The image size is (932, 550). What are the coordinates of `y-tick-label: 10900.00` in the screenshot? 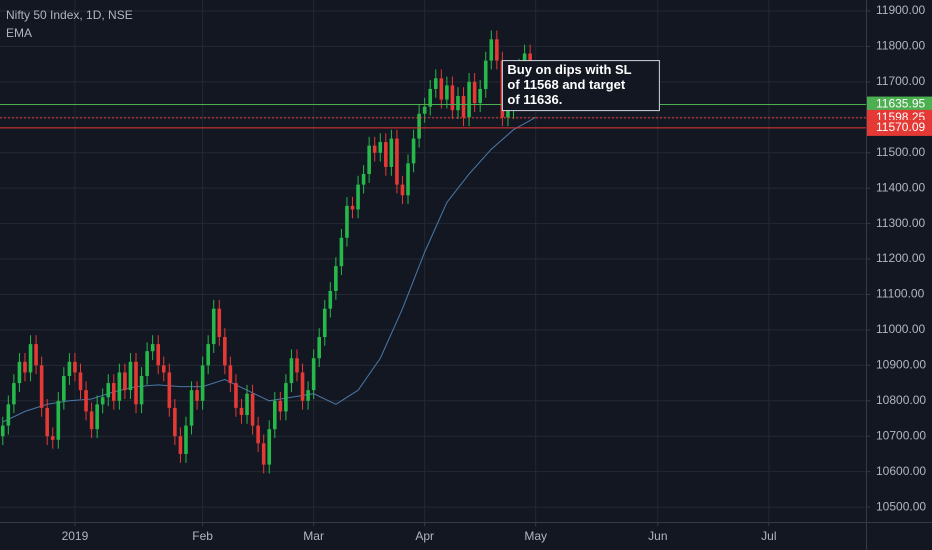 It's located at (901, 365).